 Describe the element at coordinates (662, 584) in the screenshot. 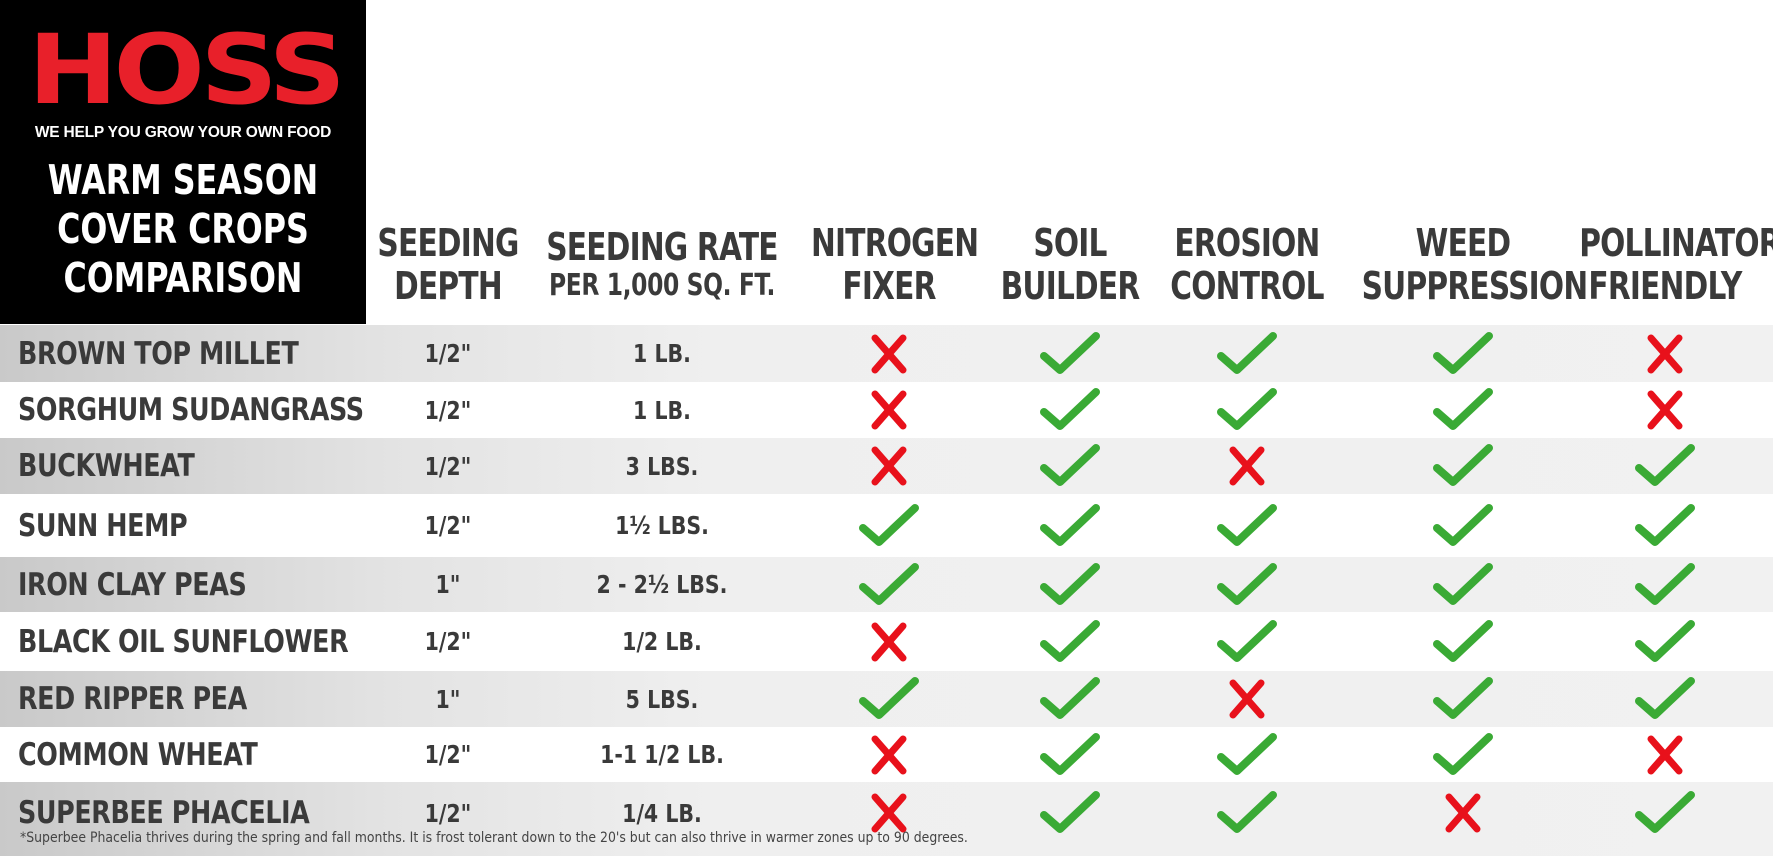

I see `seeding-rate-value: 2 - 2½ LBS.` at that location.